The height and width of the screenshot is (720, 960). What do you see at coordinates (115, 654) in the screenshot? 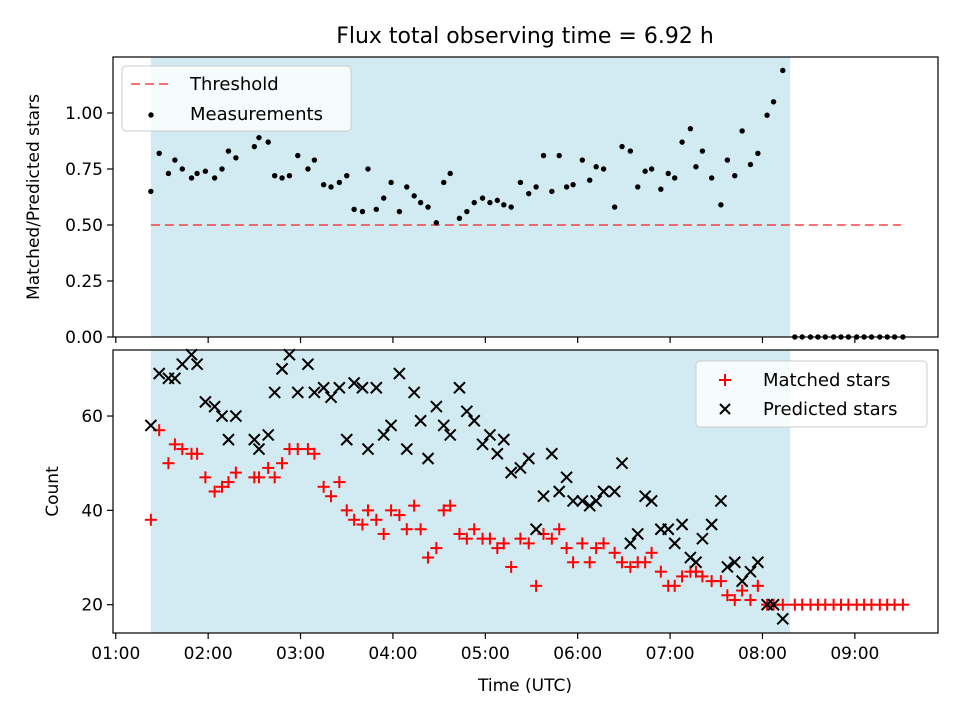
I see `x-tick-label: 01:00` at bounding box center [115, 654].